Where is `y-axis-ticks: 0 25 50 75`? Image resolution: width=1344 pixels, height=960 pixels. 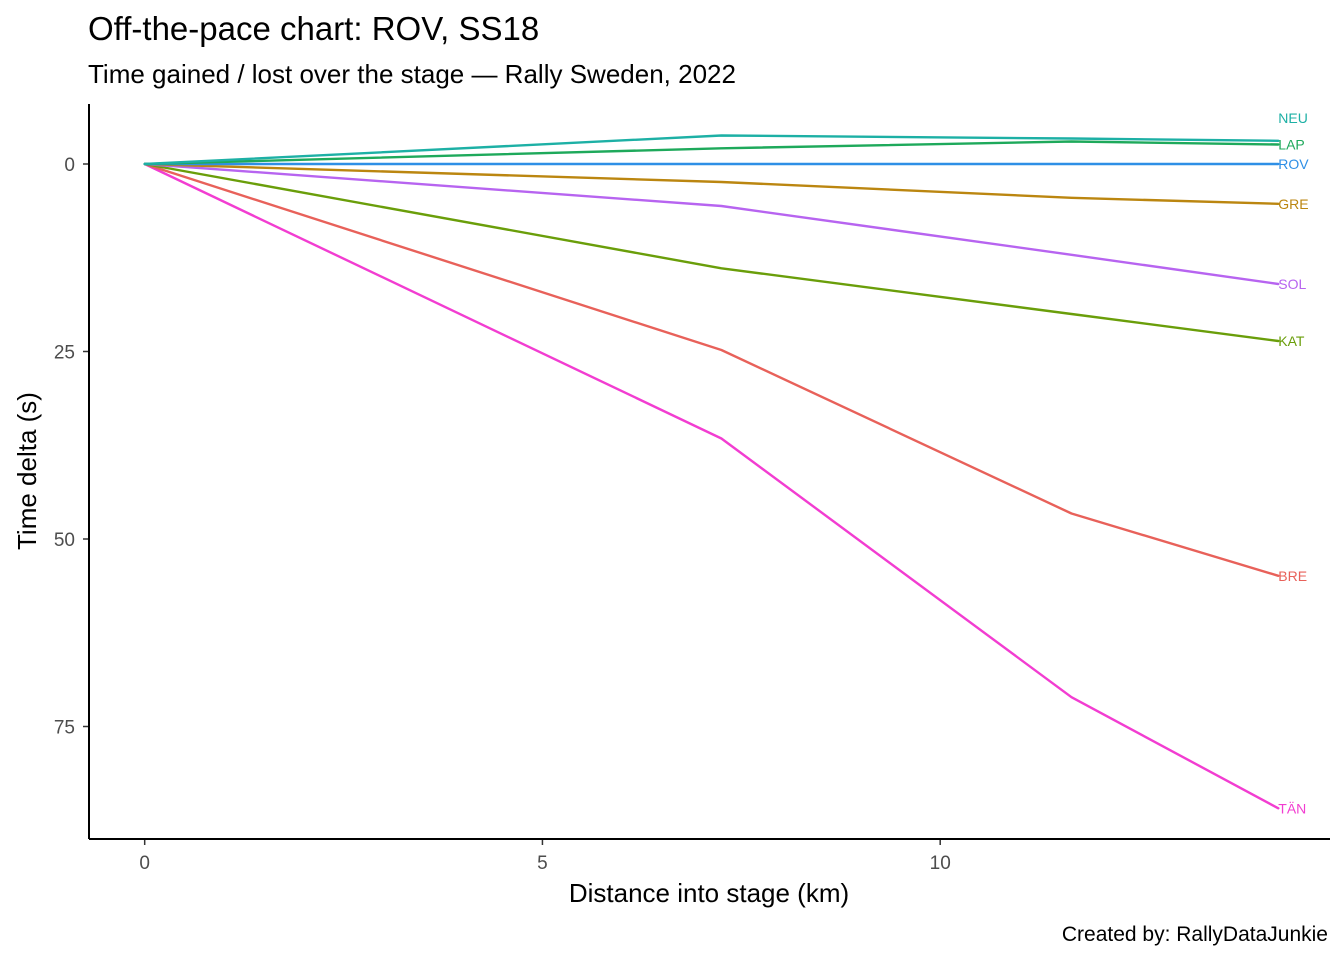 y-axis-ticks: 0 25 50 75 is located at coordinates (71, 447).